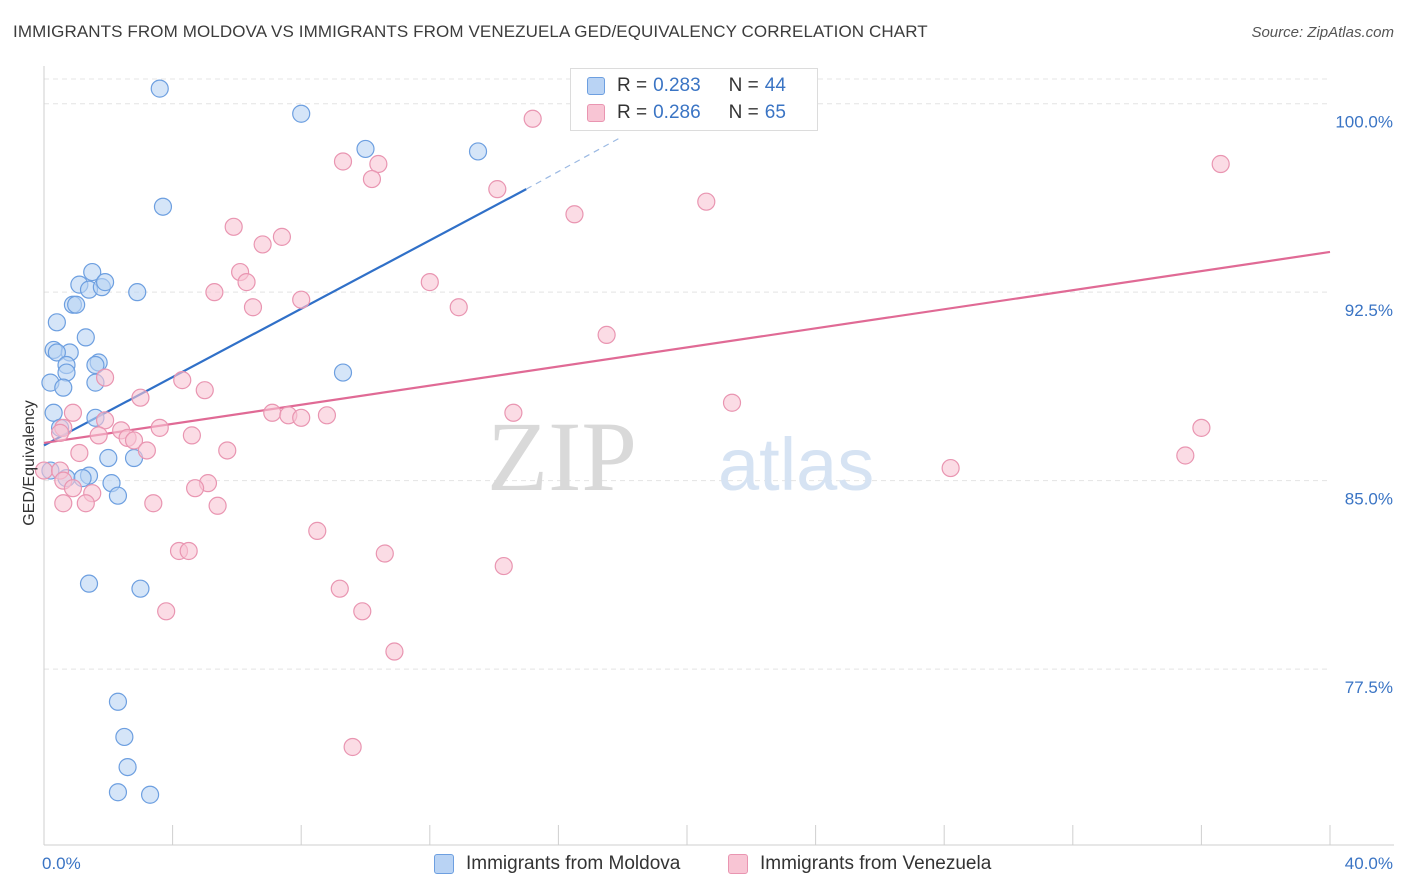 The height and width of the screenshot is (892, 1406). Describe the element at coordinates (573, 863) in the screenshot. I see `bottom-moldova-label: Immigrants from Moldova` at that location.